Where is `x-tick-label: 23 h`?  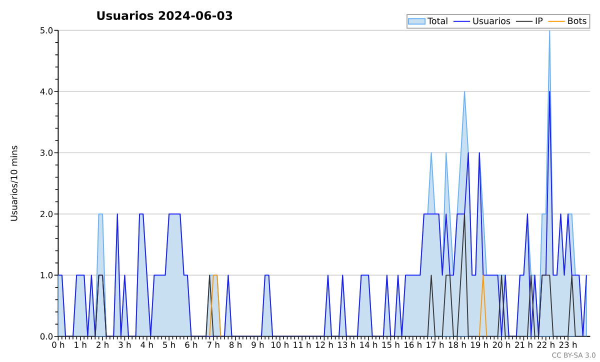
x-tick-label: 23 h is located at coordinates (568, 345).